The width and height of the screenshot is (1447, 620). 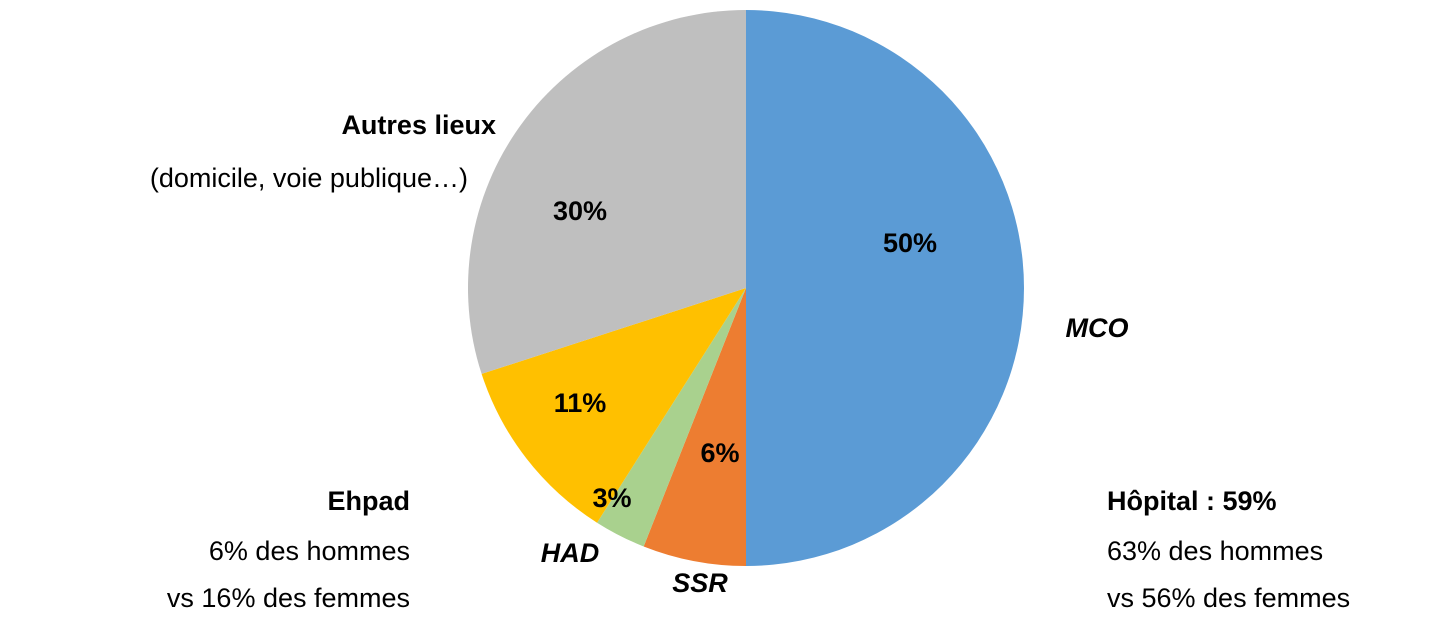 What do you see at coordinates (910, 243) in the screenshot?
I see `value-label: 50%` at bounding box center [910, 243].